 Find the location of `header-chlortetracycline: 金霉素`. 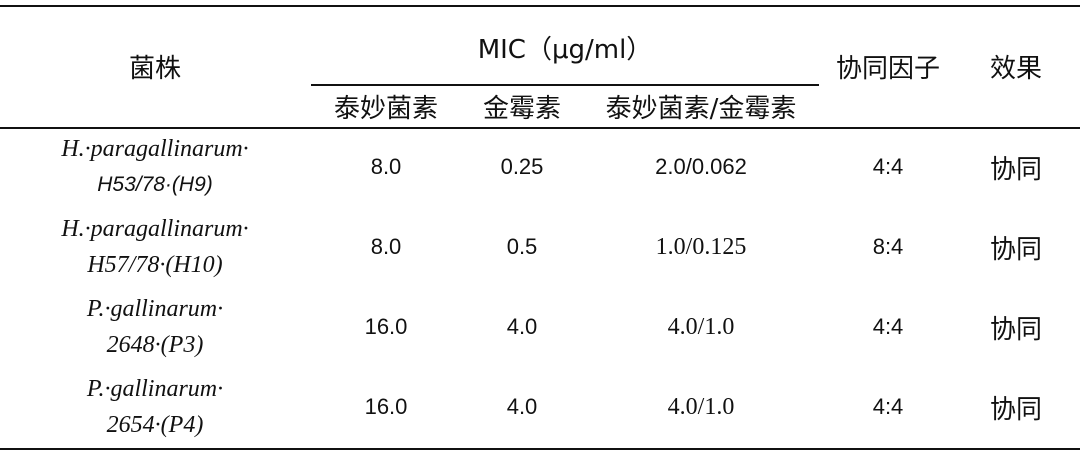

header-chlortetracycline: 金霉素 is located at coordinates (521, 109).